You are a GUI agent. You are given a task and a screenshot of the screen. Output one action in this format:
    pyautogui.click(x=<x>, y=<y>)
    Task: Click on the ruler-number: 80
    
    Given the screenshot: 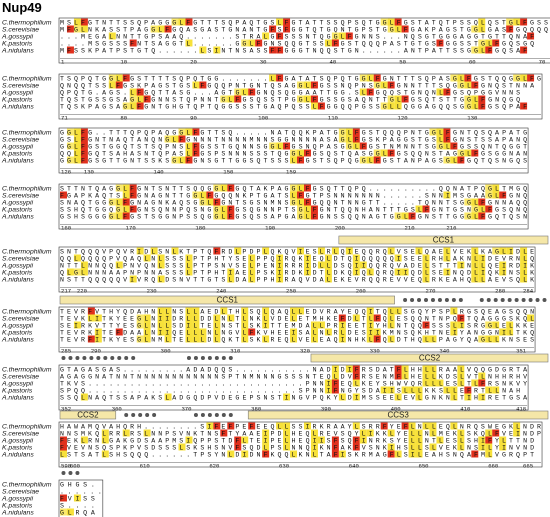 What is the action you would take?
    pyautogui.click(x=123, y=118)
    